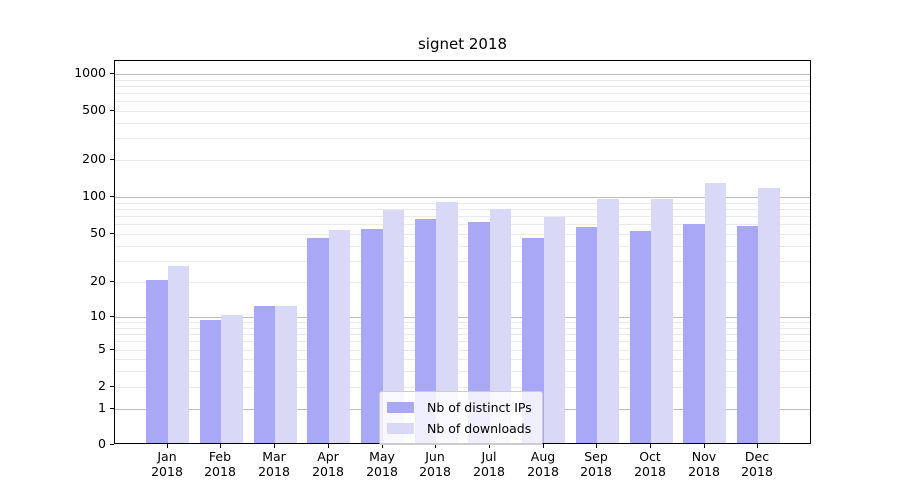 The height and width of the screenshot is (500, 900). I want to click on bar-distinct-ips-apr, so click(318, 340).